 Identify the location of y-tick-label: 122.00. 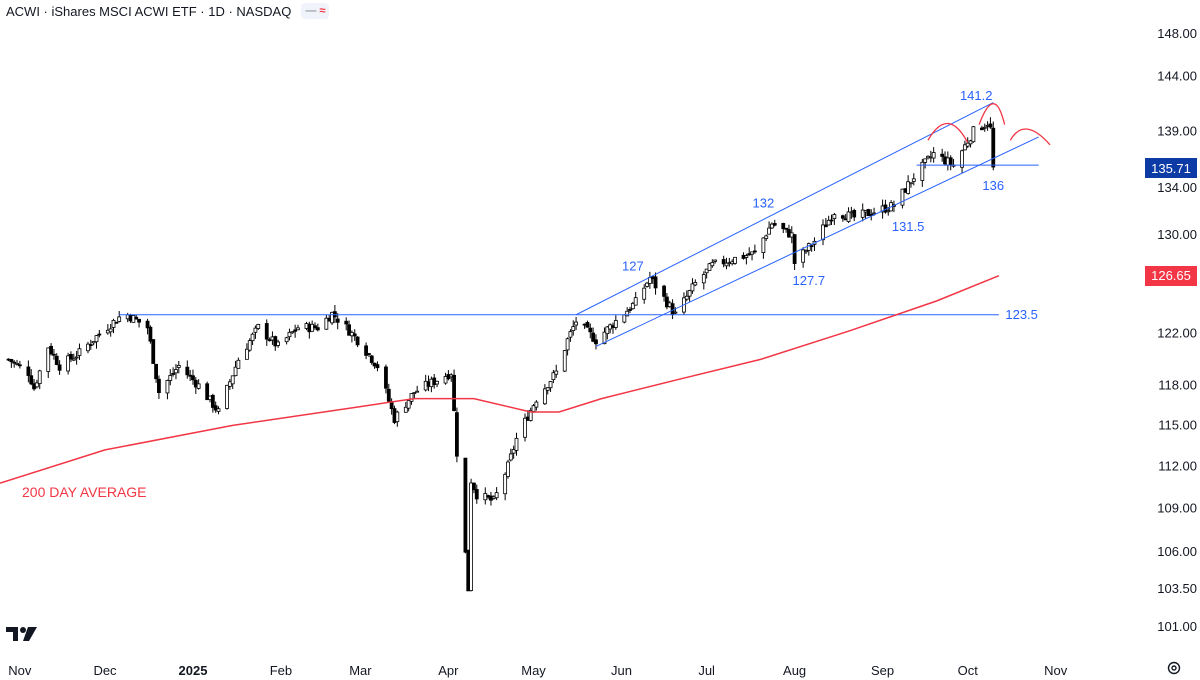
(1177, 333).